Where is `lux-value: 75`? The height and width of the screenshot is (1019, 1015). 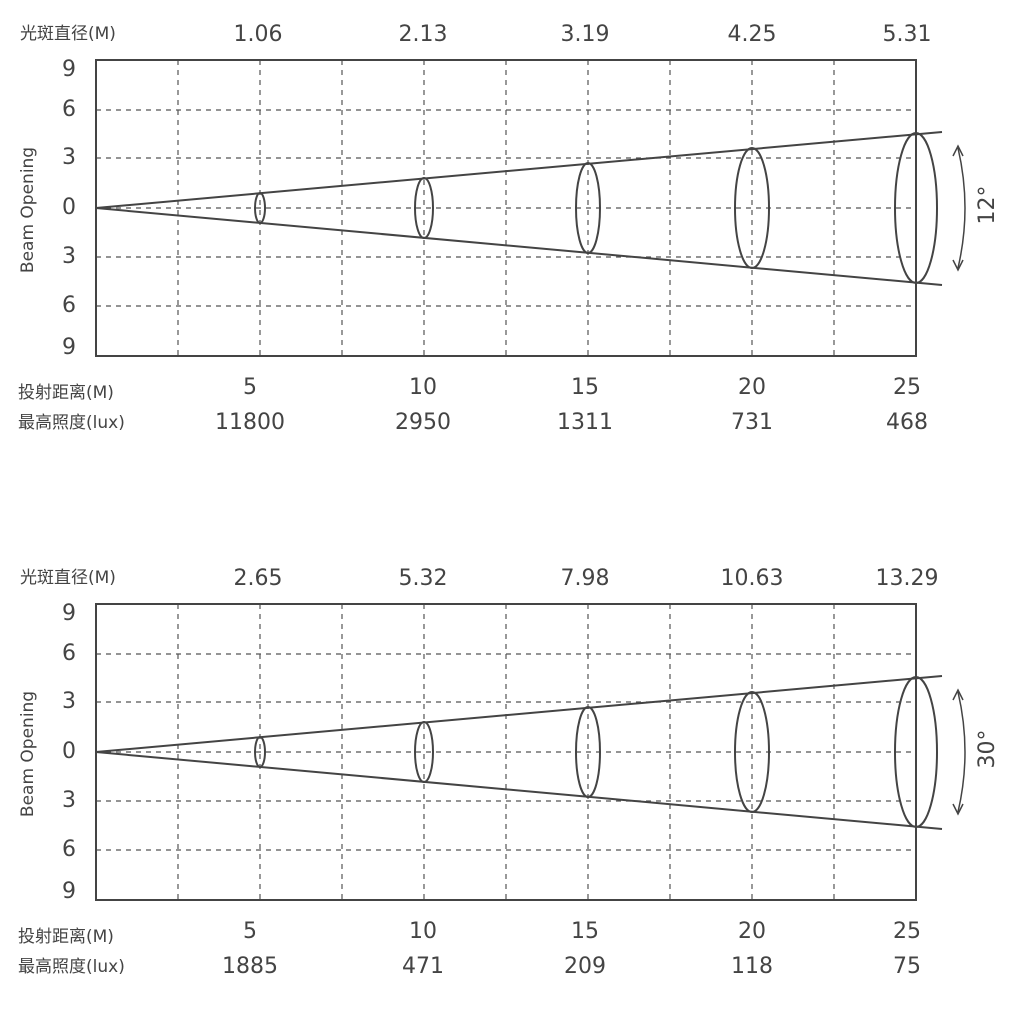 lux-value: 75 is located at coordinates (907, 966).